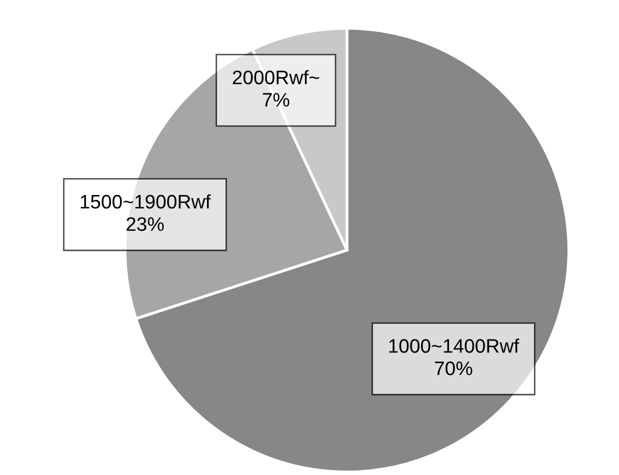  Describe the element at coordinates (276, 77) in the screenshot. I see `slice-label: 2000Rwf~` at that location.